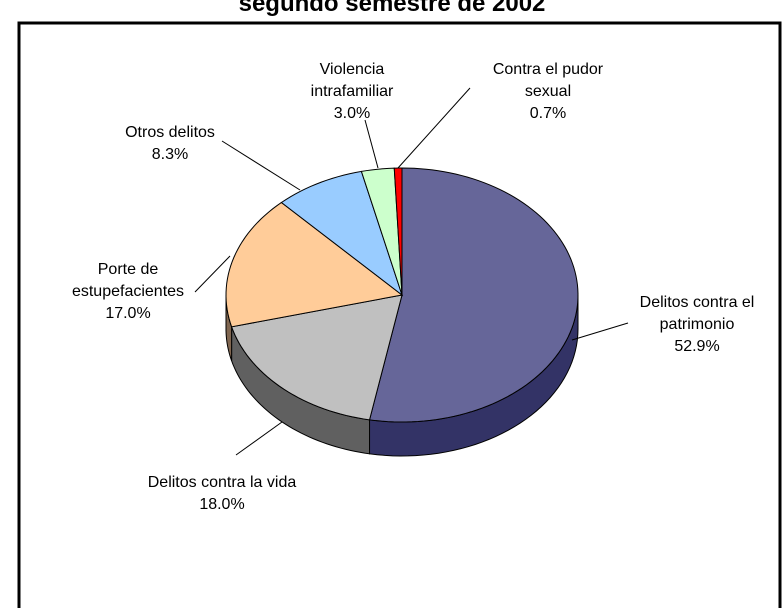 This screenshot has height=608, width=784. I want to click on category-label: Delitos contra la vida, so click(222, 482).